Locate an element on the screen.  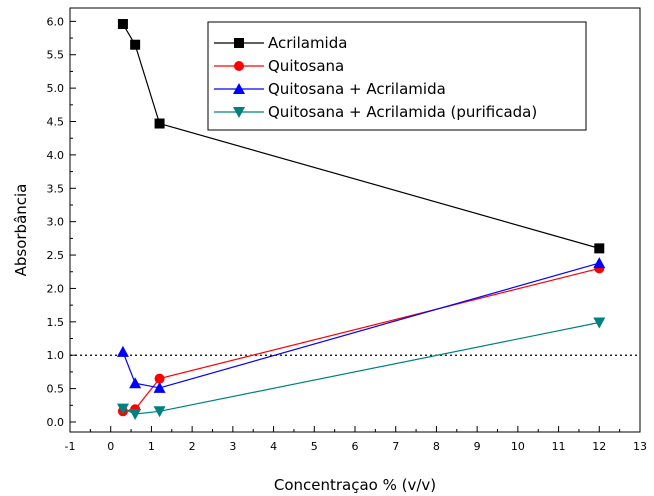
y-tick-label: 1.5 is located at coordinates (56, 322).